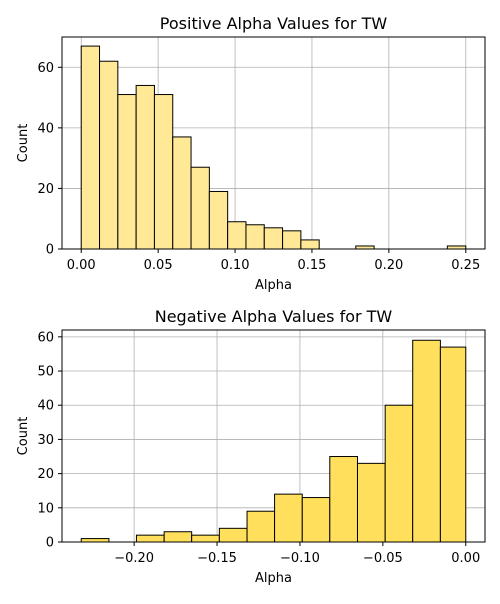 Image resolution: width=500 pixels, height=604 pixels. What do you see at coordinates (274, 23) in the screenshot?
I see `chart-title: Positive Alpha Values for TW` at bounding box center [274, 23].